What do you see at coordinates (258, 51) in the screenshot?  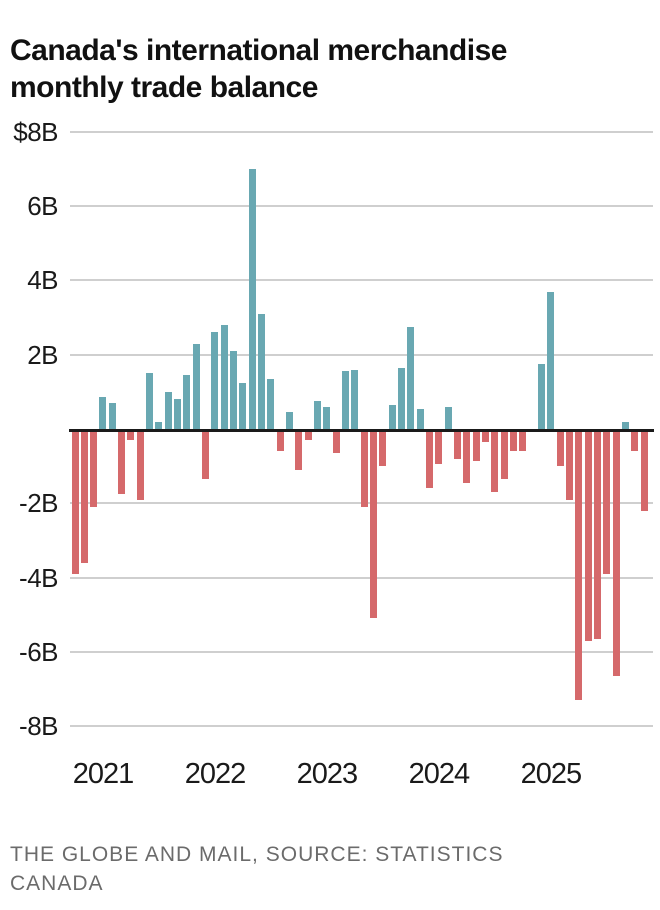 I see `chart-title-line1: Canada's international merchandise` at bounding box center [258, 51].